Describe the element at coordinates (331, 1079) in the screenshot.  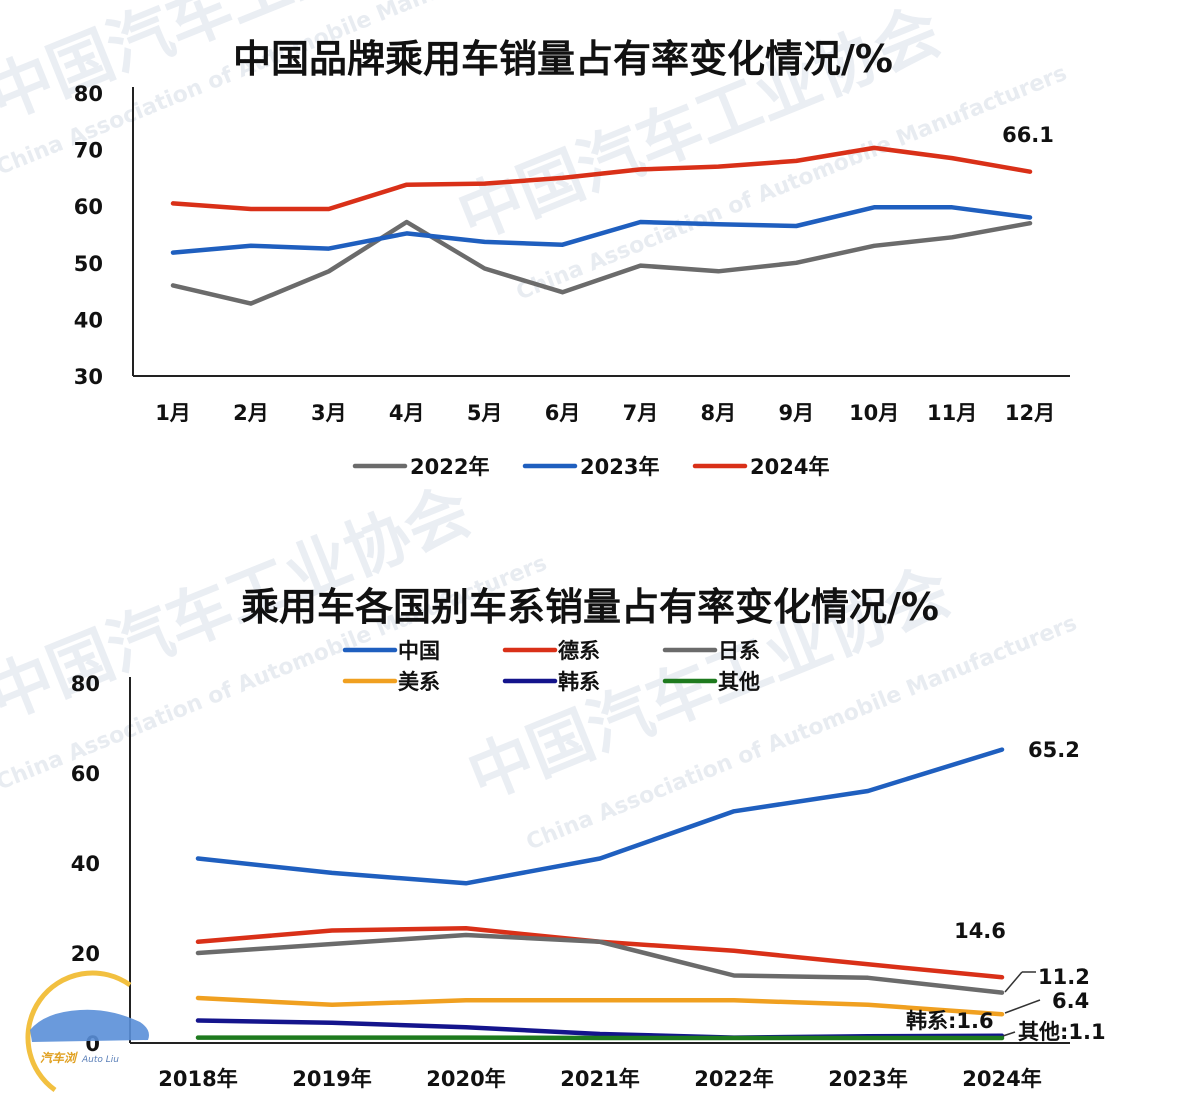
I see `x-tick-label: 2019年` at that location.